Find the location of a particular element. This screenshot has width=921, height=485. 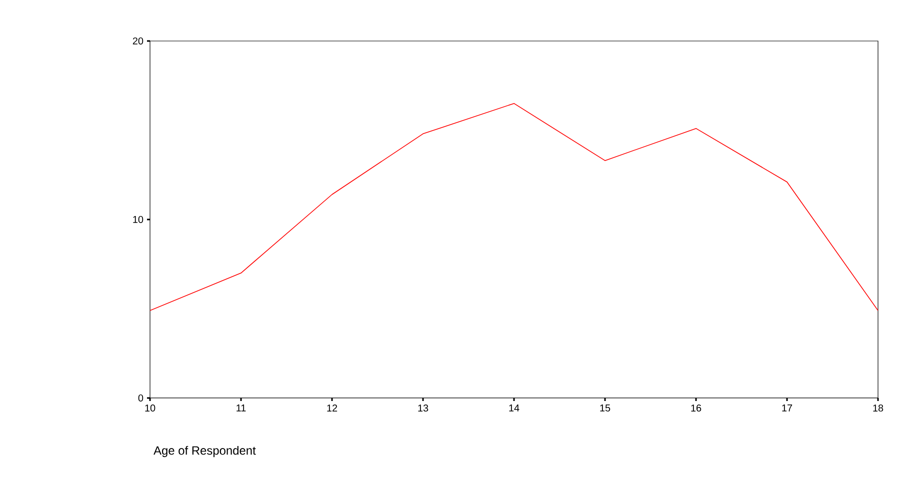

x-tick-label: 14 is located at coordinates (514, 408).